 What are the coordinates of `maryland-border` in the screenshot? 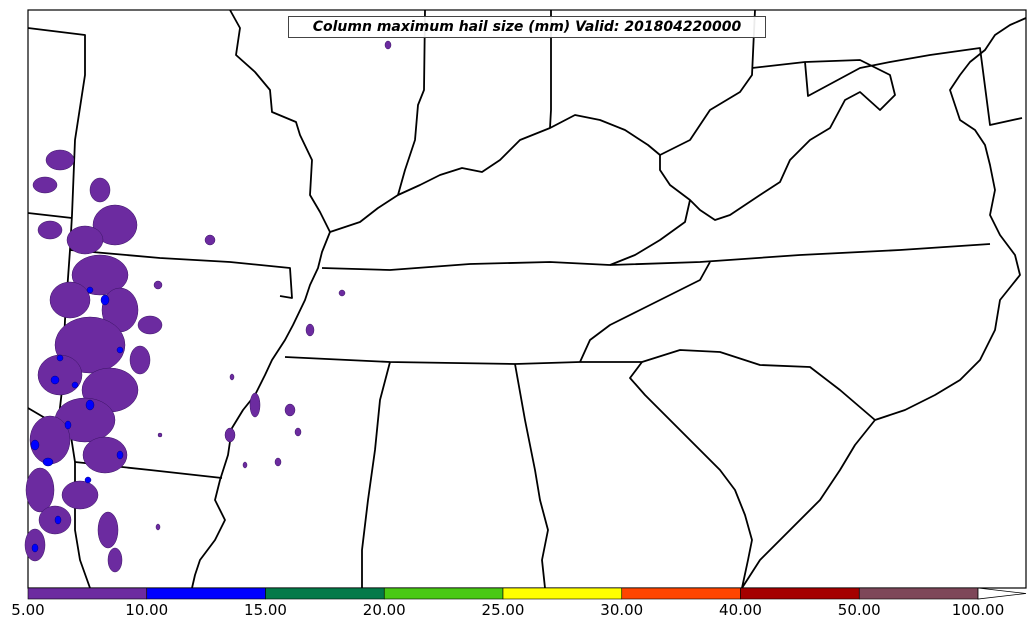 It's located at (913, 86).